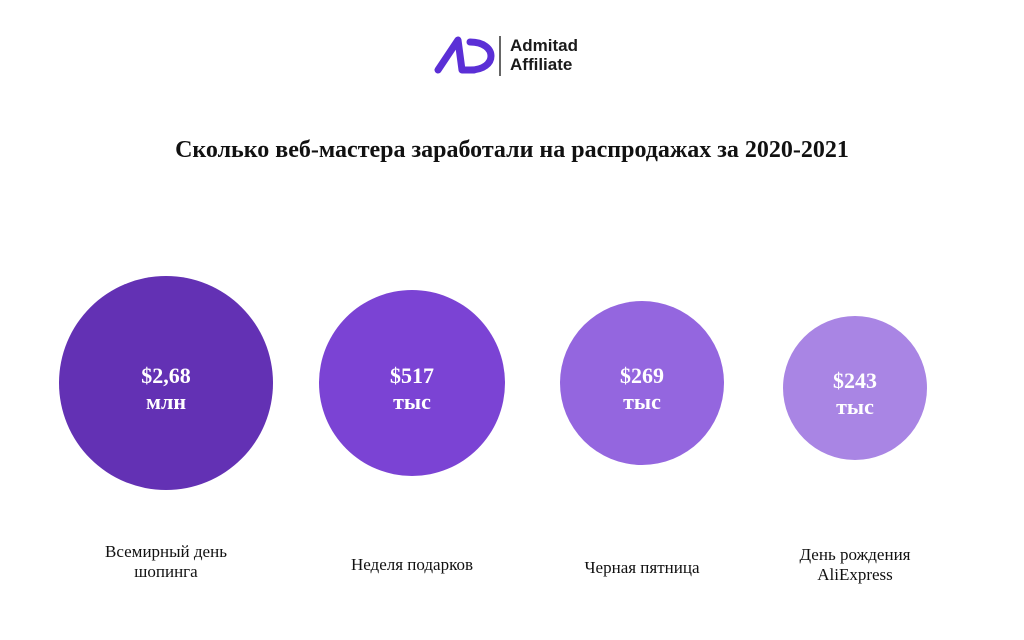  What do you see at coordinates (541, 64) in the screenshot?
I see `logo-line2: Affiliate` at bounding box center [541, 64].